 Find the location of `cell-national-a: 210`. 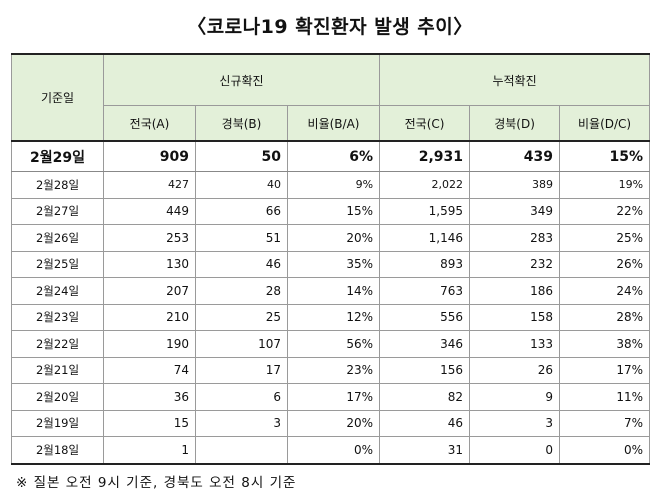

cell-national-a: 210 is located at coordinates (149, 317).